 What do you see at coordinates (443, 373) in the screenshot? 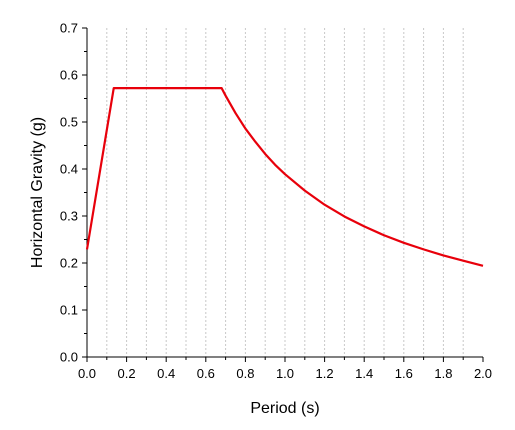
I see `x-tick-label: 1.8` at bounding box center [443, 373].